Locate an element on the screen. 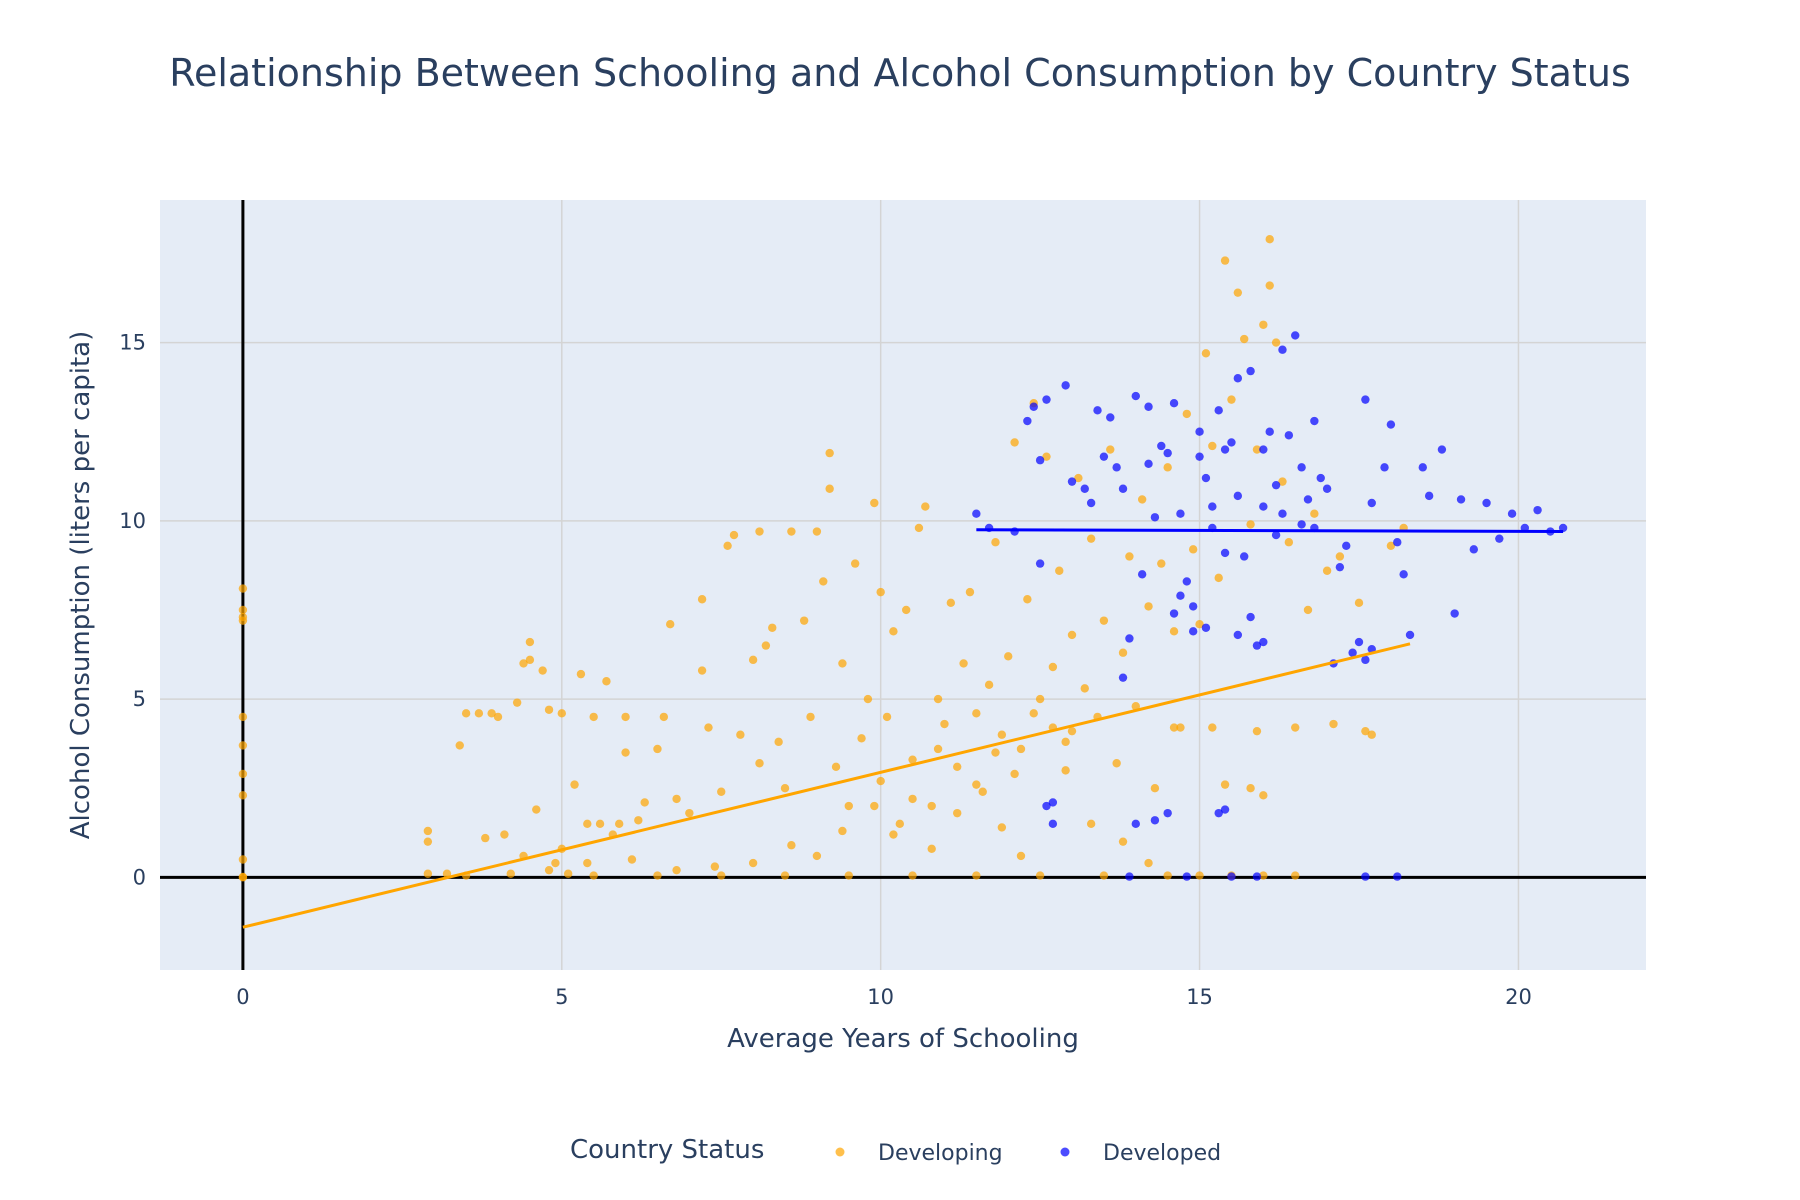  legend-label-developing: Developing is located at coordinates (940, 1153).